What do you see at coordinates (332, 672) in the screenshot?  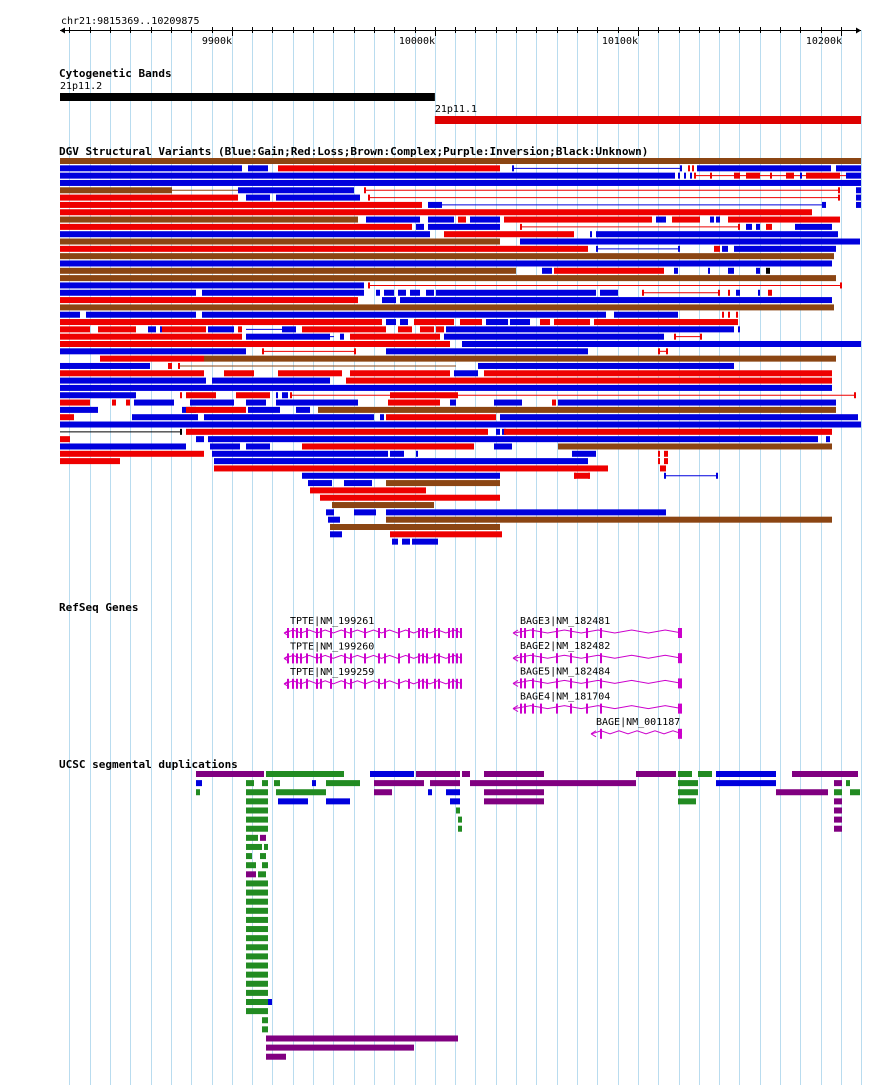 I see `gene-label: TPTE|NM_199259` at bounding box center [332, 672].